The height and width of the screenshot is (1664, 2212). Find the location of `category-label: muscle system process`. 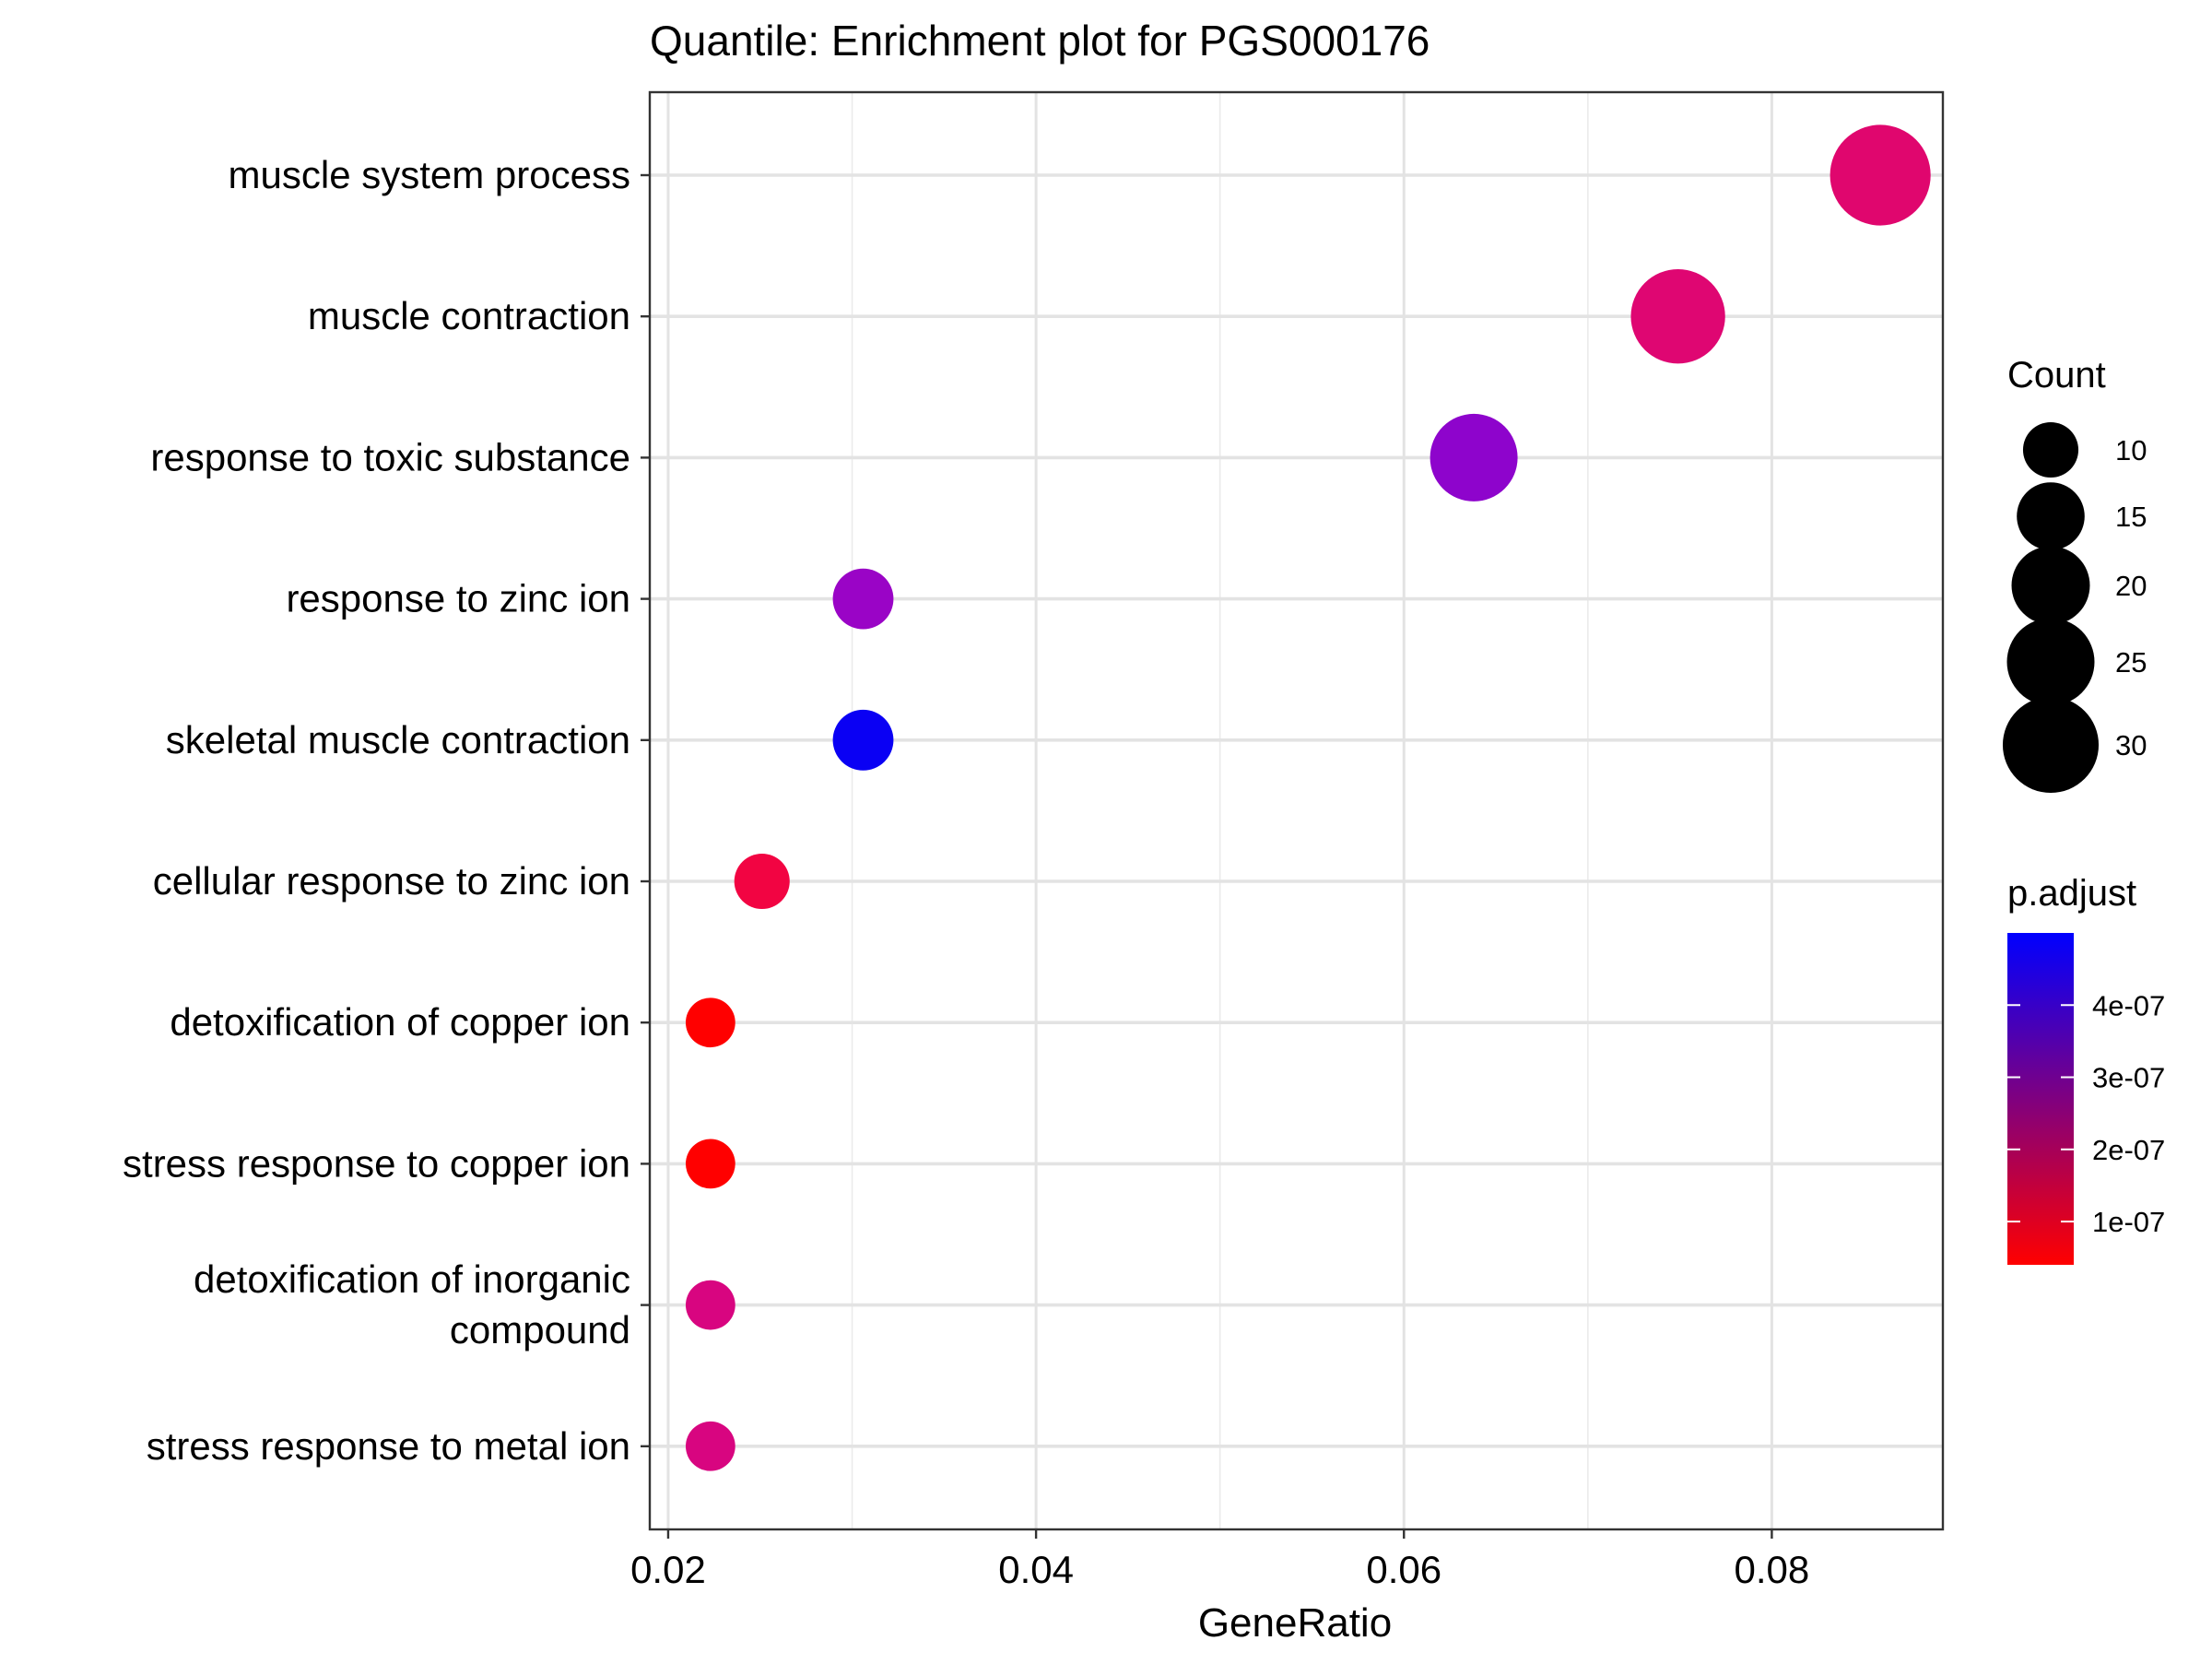

category-label: muscle system process is located at coordinates (429, 174).